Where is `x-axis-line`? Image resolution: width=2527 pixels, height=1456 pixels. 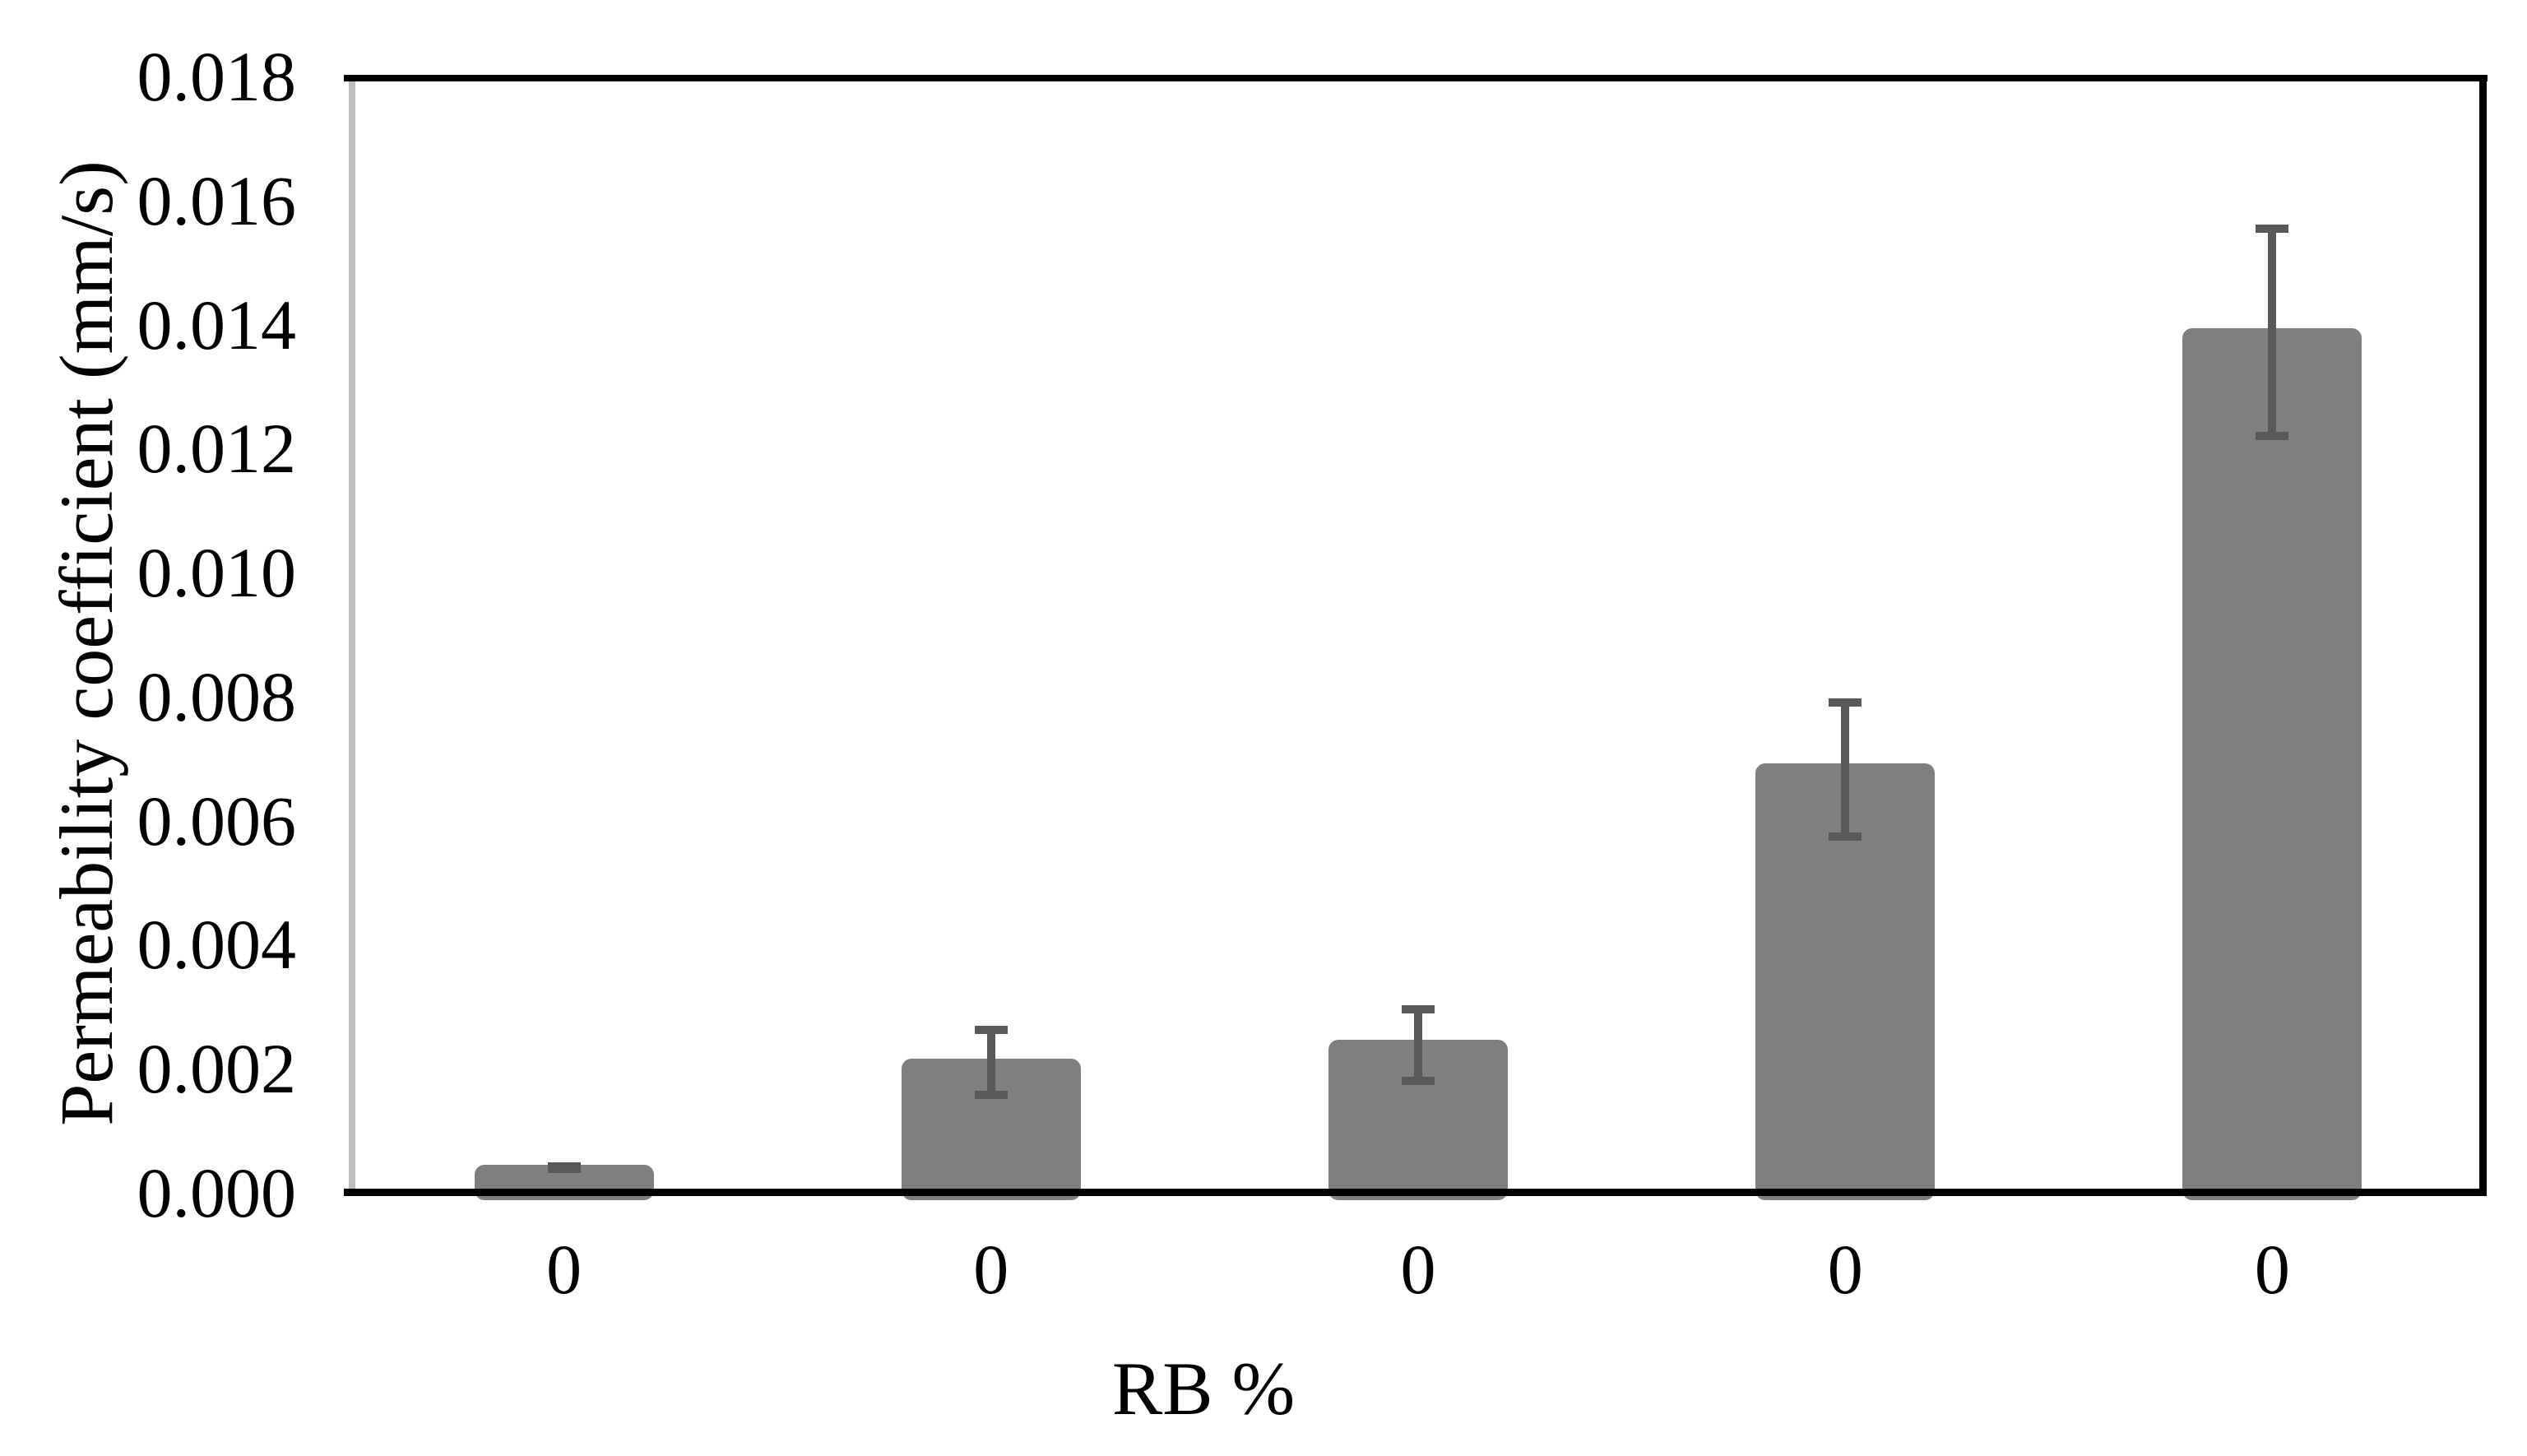 x-axis-line is located at coordinates (1415, 1192).